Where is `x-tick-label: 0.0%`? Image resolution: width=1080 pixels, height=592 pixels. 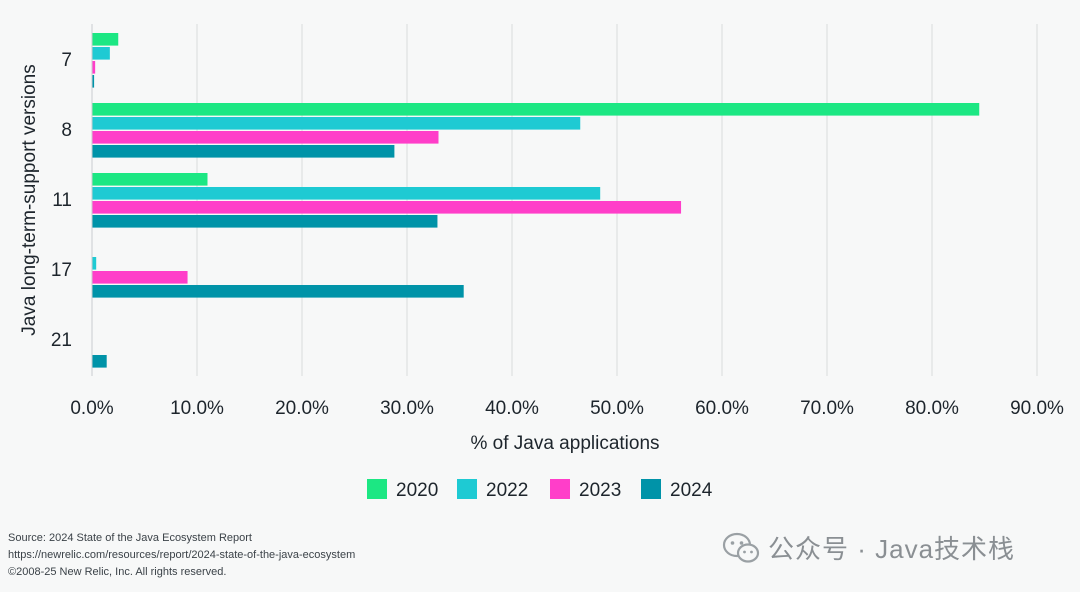
x-tick-label: 0.0% is located at coordinates (91, 408).